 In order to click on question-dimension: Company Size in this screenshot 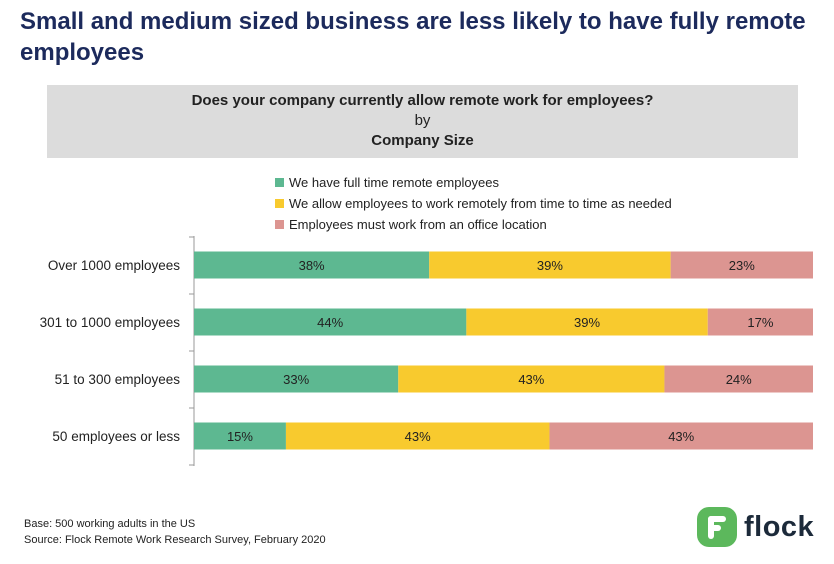, I will do `click(422, 140)`.